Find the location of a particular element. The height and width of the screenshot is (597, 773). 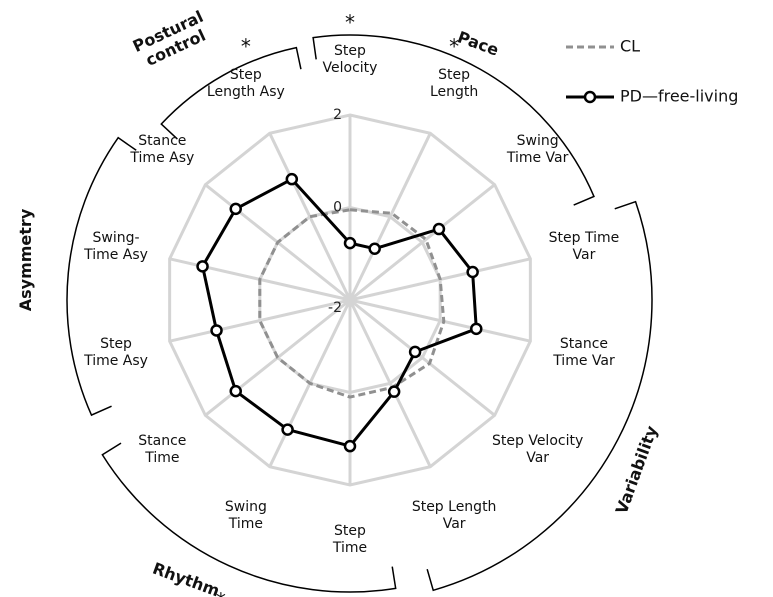

category-label: Step Velocity Var is located at coordinates (538, 449).